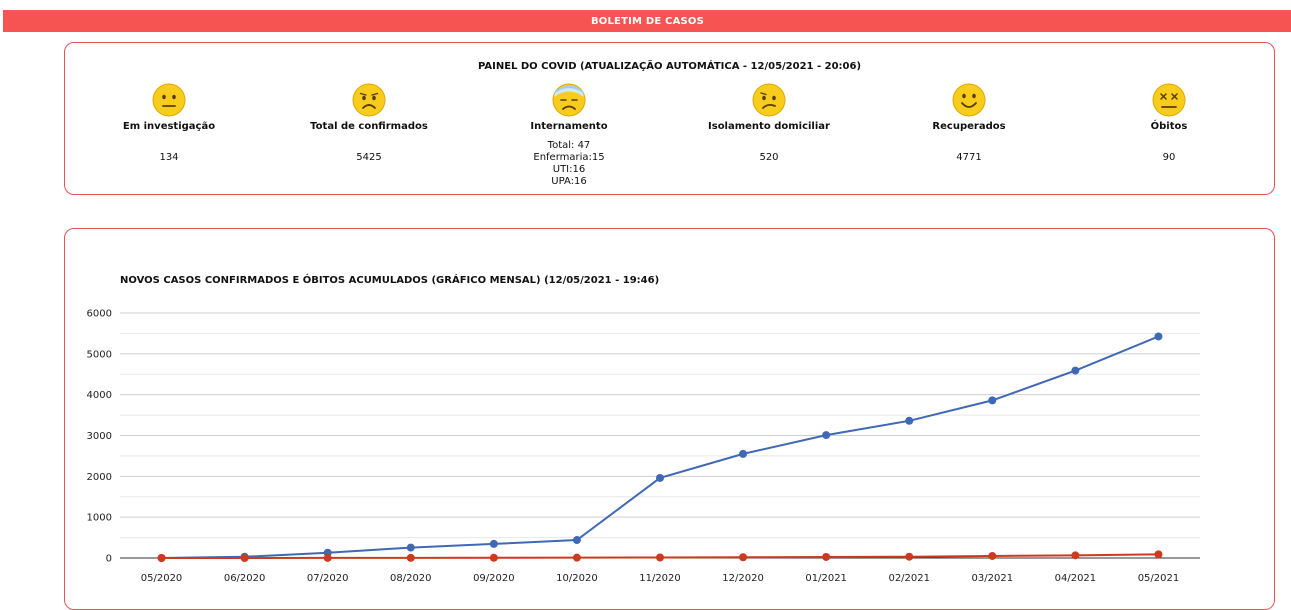 The image size is (1291, 610). What do you see at coordinates (109, 559) in the screenshot?
I see `y-tick-label: 0` at bounding box center [109, 559].